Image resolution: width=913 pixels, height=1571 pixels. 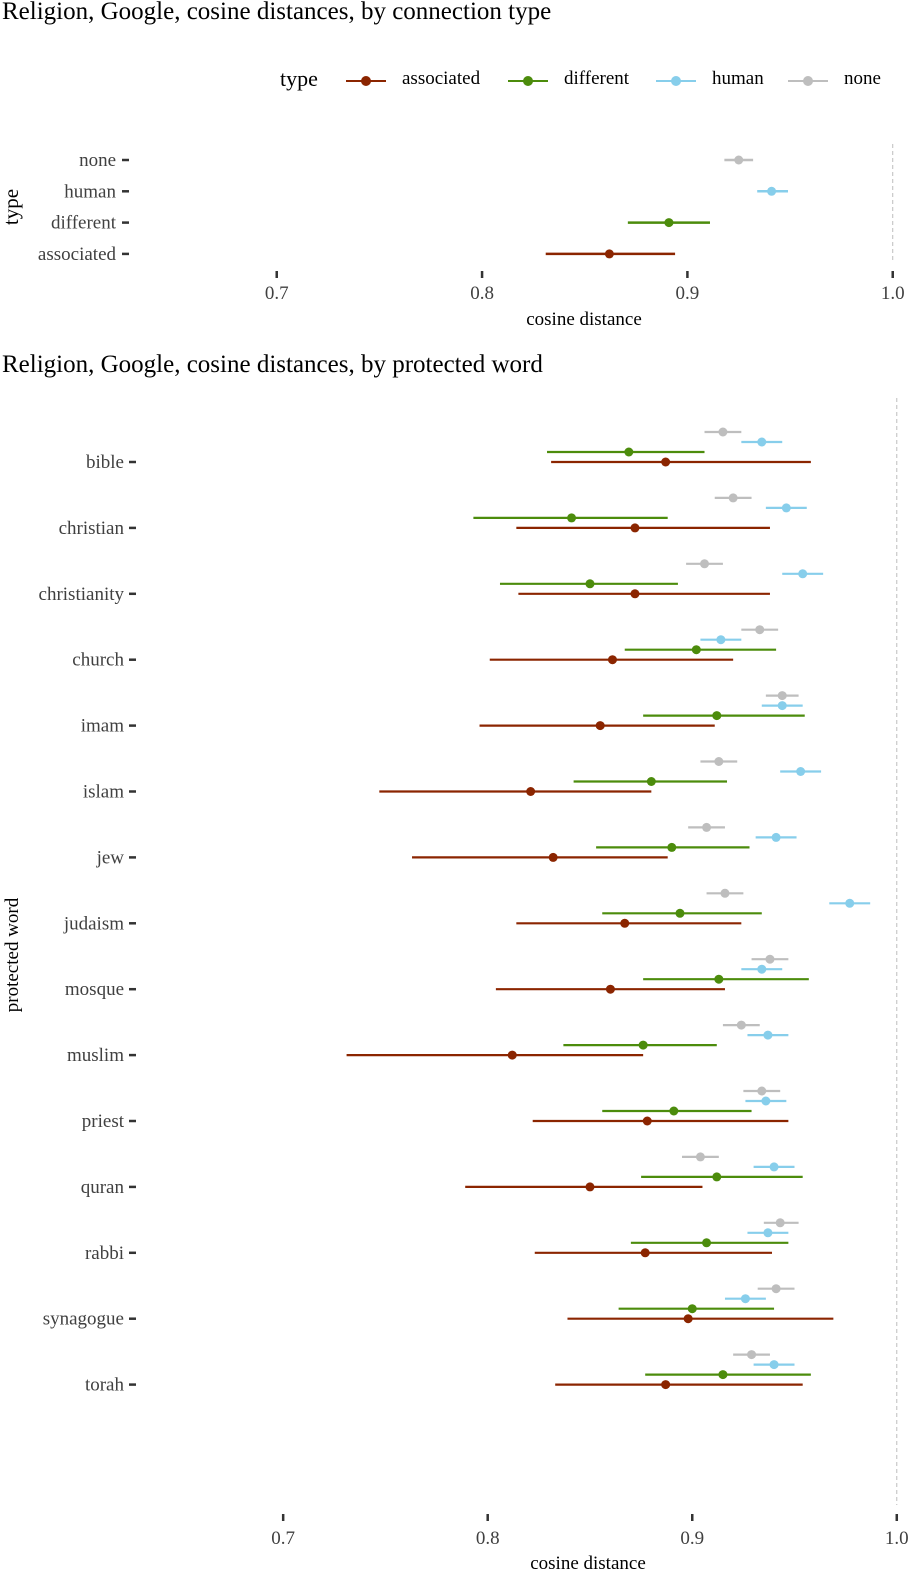 What do you see at coordinates (760, 630) in the screenshot?
I see `point-none-church` at bounding box center [760, 630].